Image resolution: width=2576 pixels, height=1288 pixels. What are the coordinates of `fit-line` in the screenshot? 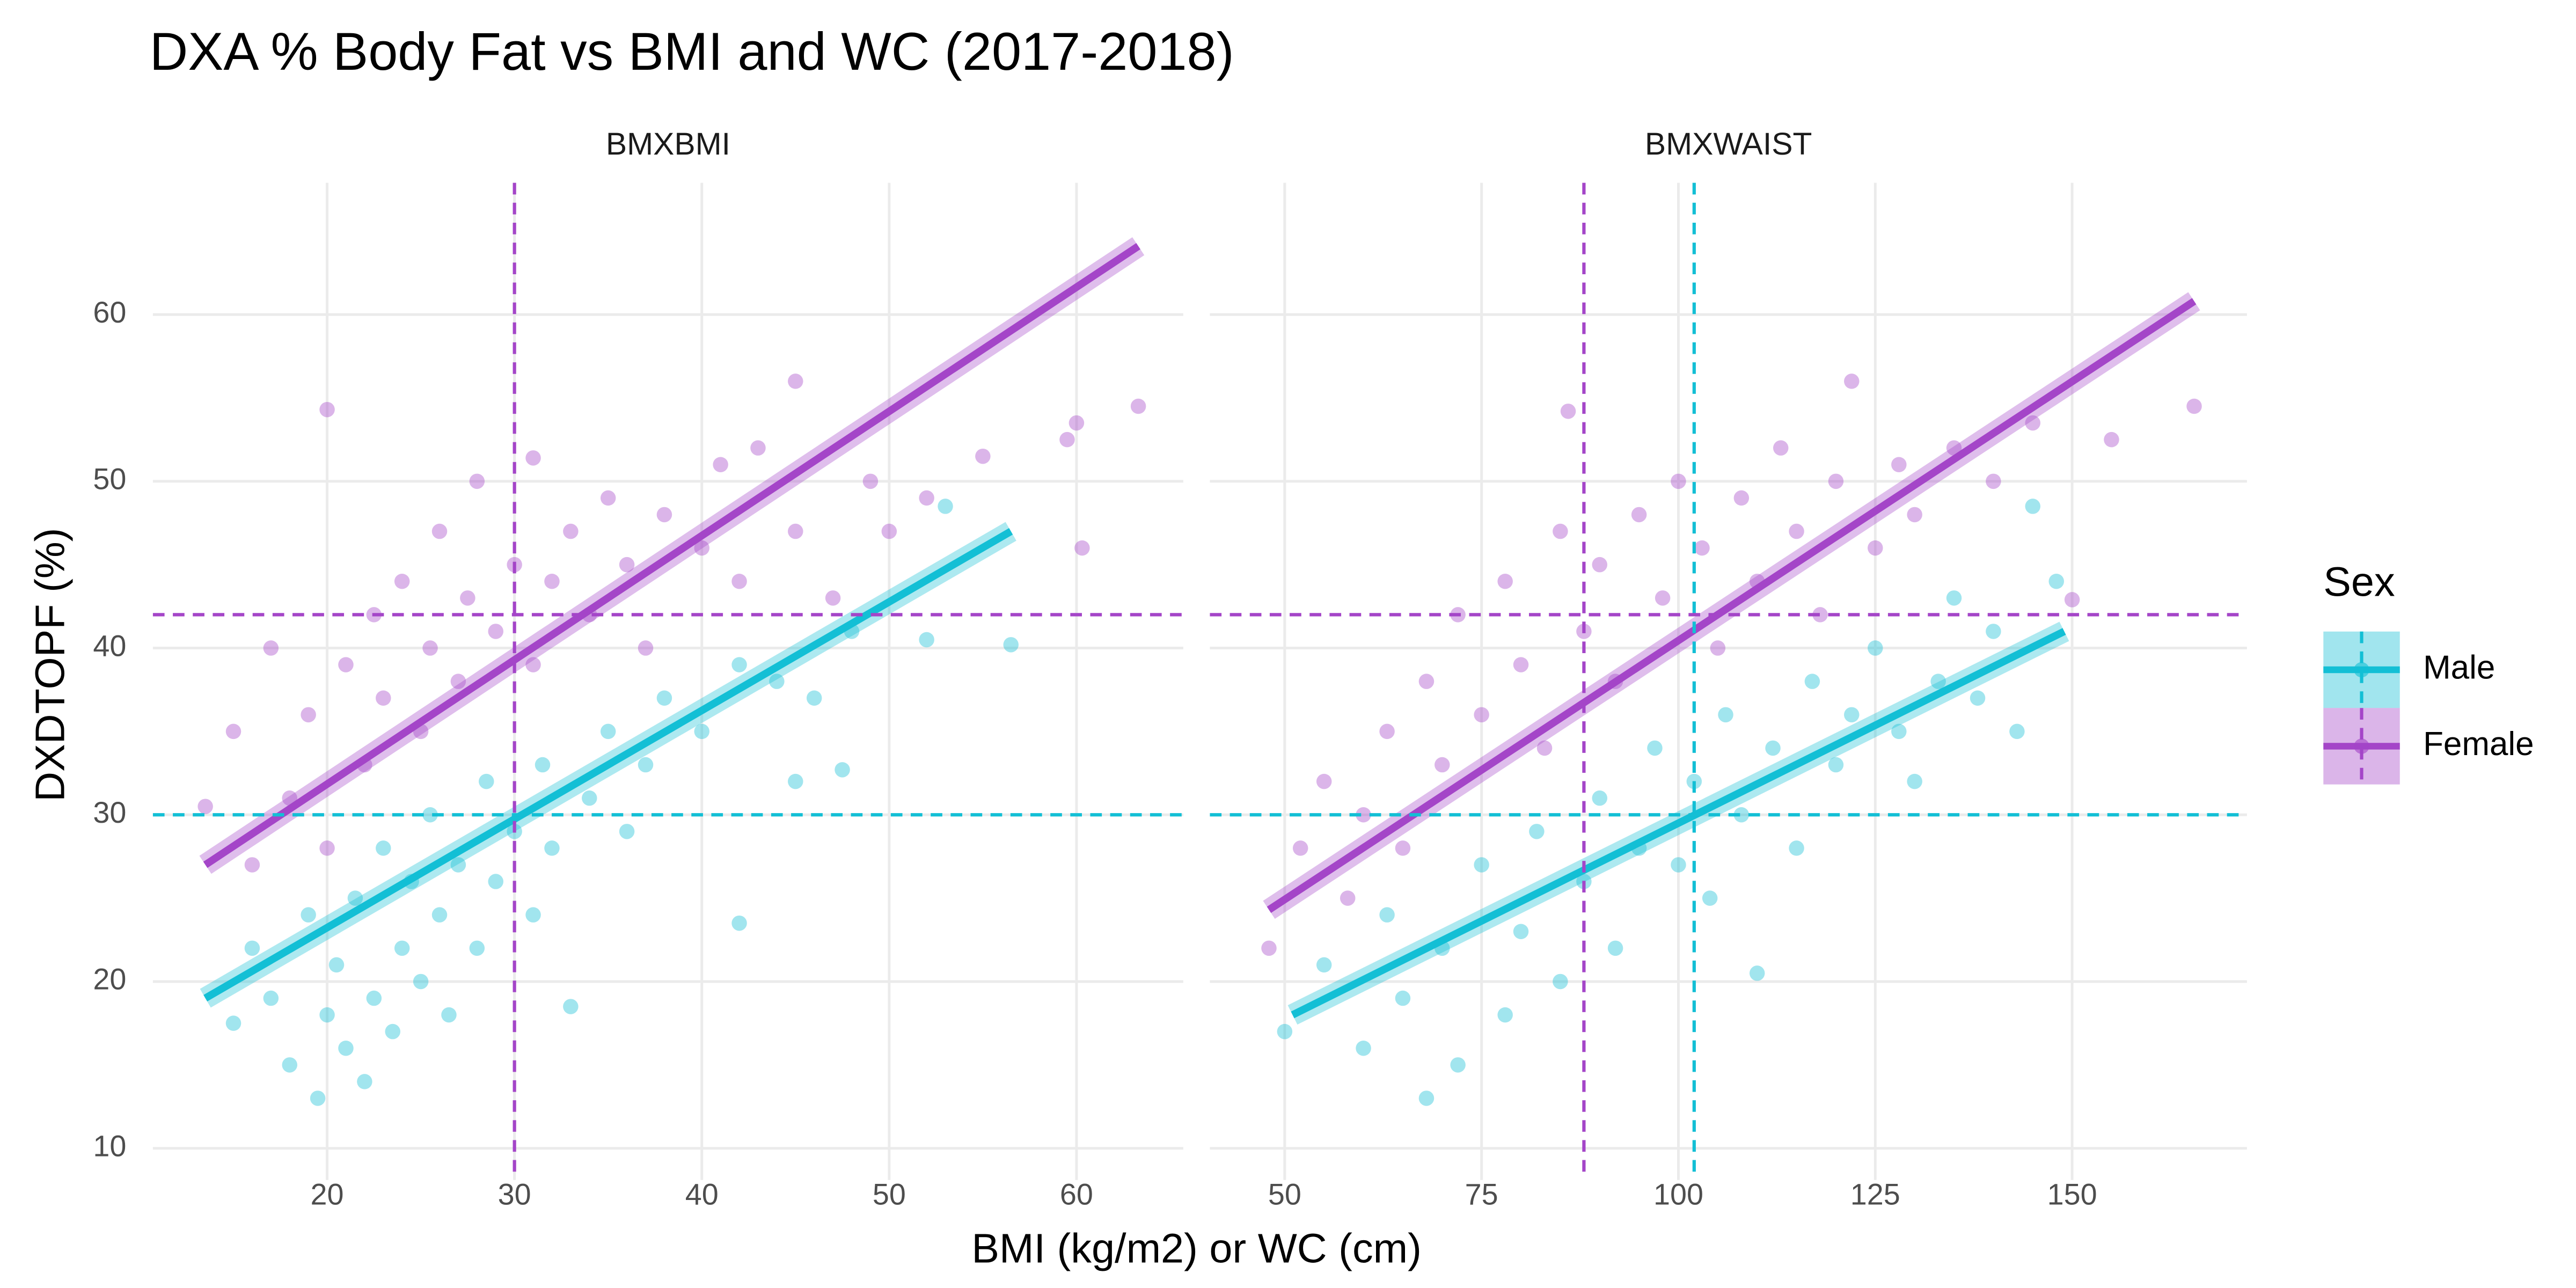 It's located at (1678, 823).